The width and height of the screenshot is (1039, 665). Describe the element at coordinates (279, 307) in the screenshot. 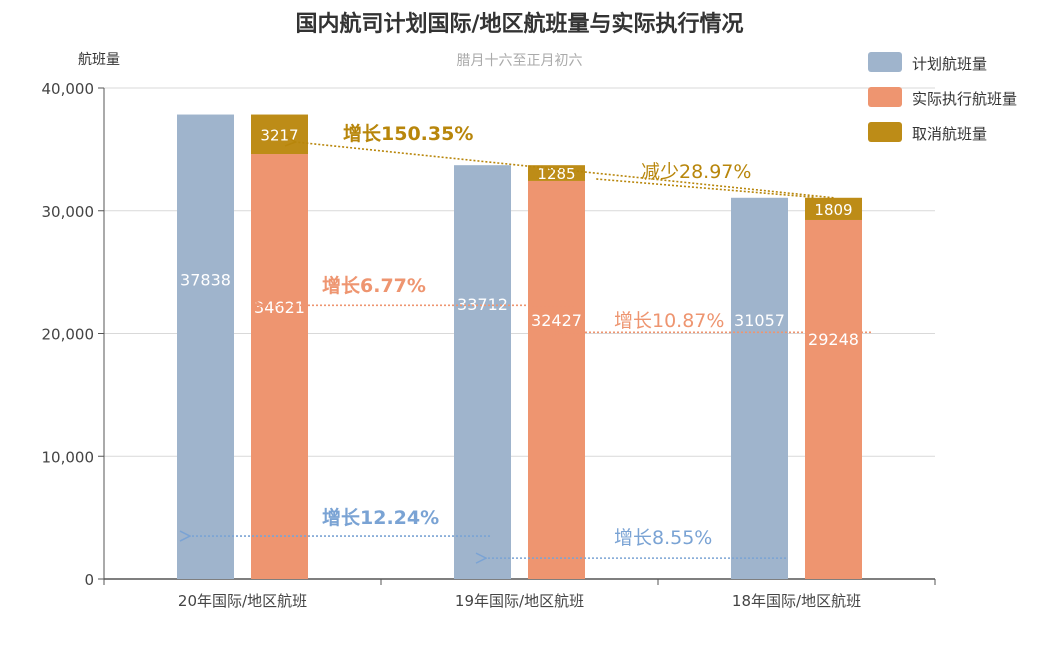

I see `data-label-executed: 34621` at that location.